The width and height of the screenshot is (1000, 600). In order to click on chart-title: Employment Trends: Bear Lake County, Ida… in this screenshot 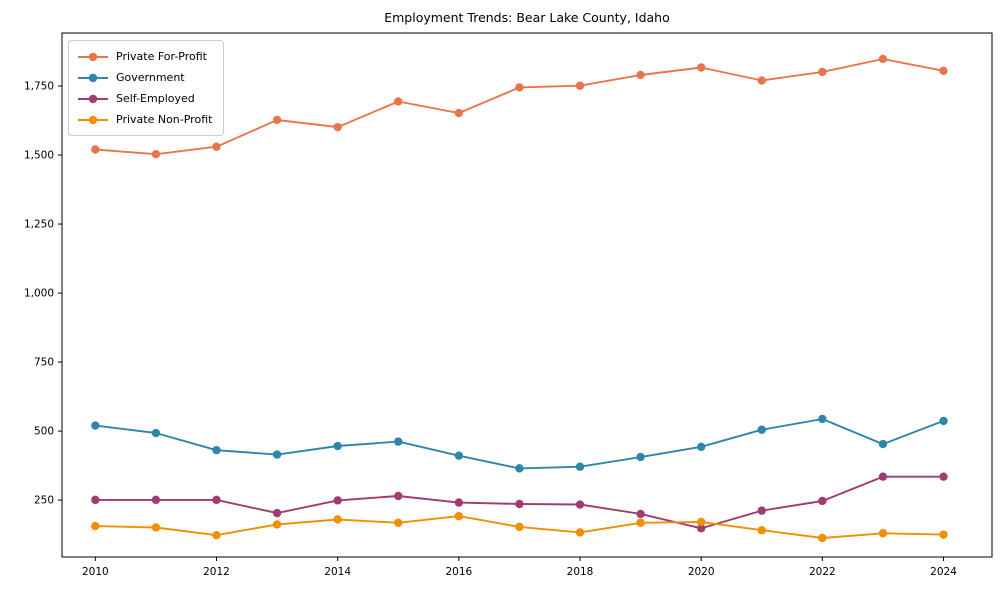, I will do `click(527, 17)`.